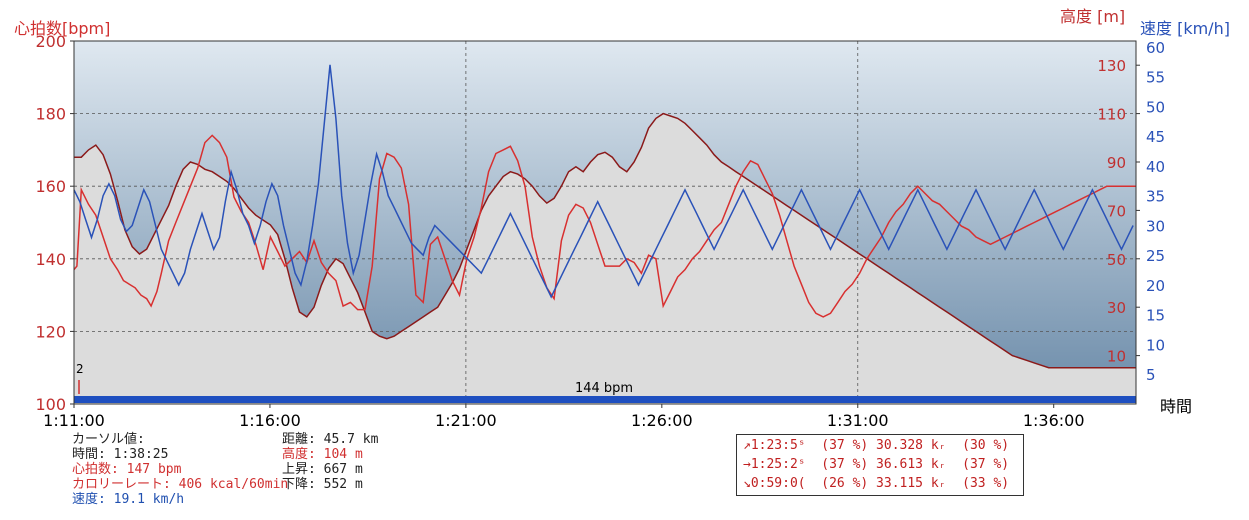  I want to click on alt-tick-label: 90, so click(1116, 163).